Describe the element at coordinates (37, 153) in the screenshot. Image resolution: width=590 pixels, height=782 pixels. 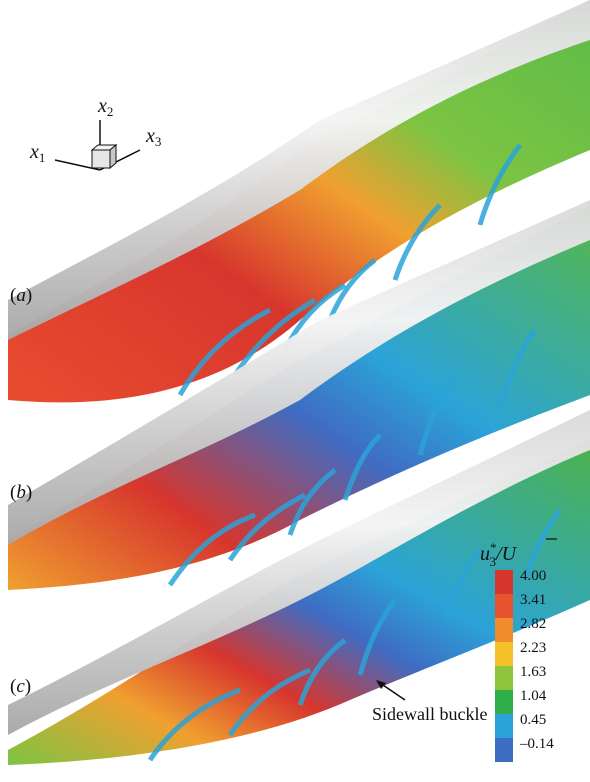
I see `axis-x1-label: x1` at that location.